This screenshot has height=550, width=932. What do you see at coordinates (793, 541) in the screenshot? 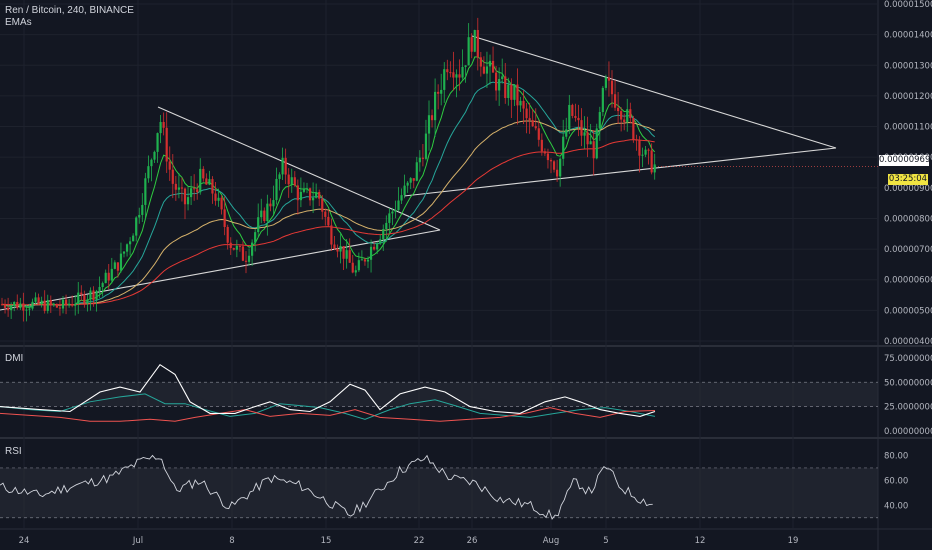
I see `time-tick-label: 19` at bounding box center [793, 541].